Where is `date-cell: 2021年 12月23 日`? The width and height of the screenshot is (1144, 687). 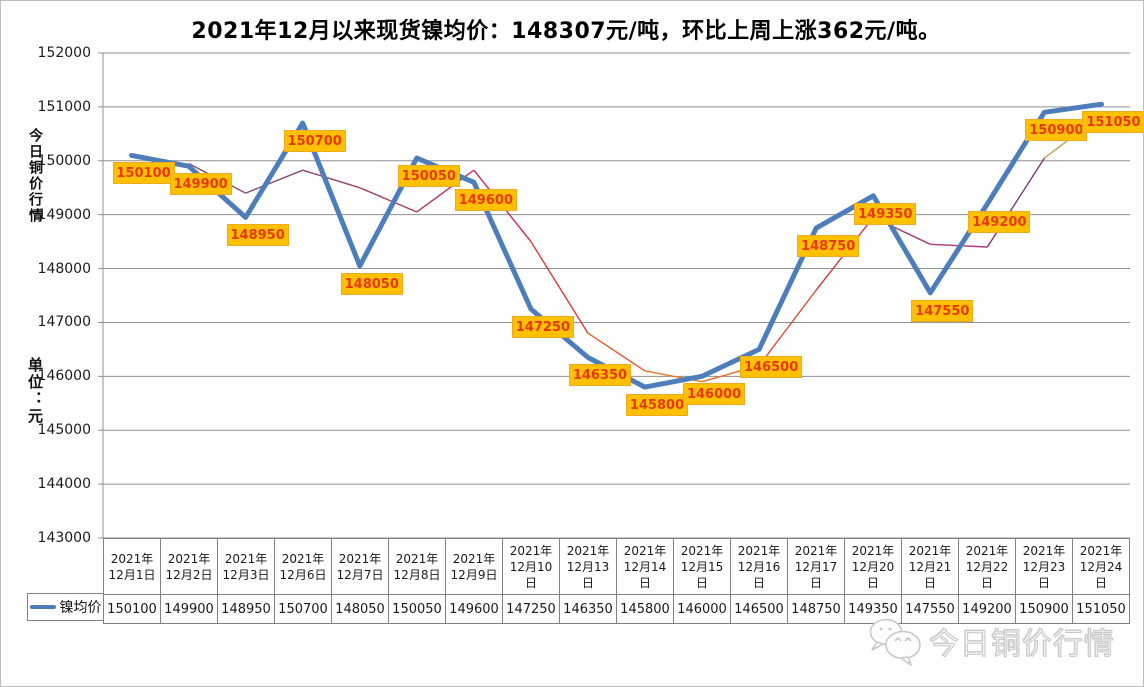
date-cell: 2021年 12月23 日 is located at coordinates (1044, 566).